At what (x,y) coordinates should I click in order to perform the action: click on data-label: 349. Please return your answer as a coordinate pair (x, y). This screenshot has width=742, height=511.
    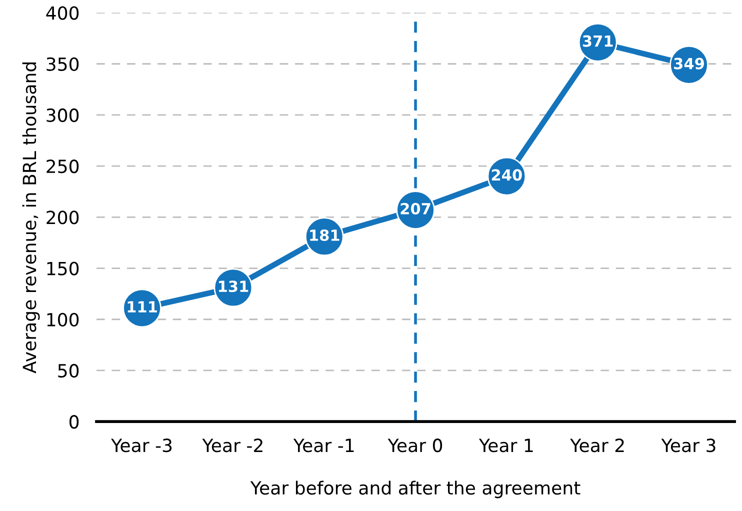
    Looking at the image, I should click on (689, 64).